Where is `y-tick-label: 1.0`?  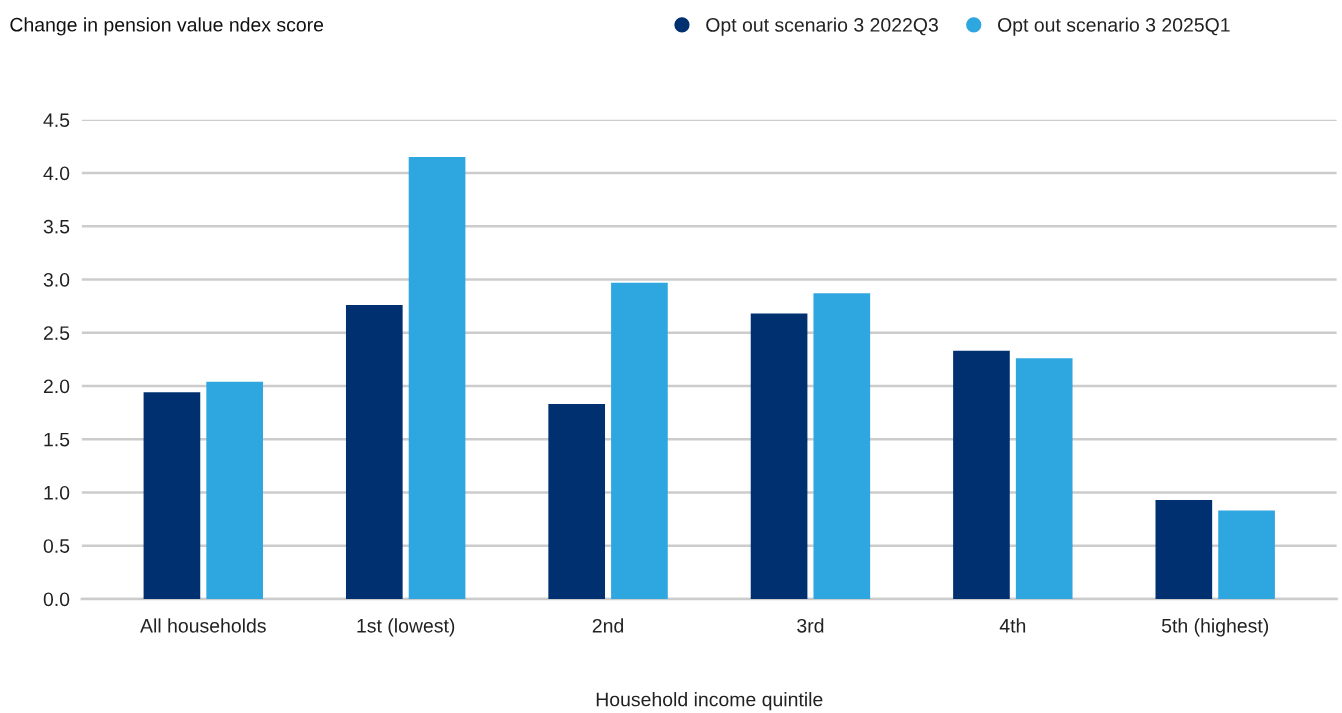 y-tick-label: 1.0 is located at coordinates (57, 492).